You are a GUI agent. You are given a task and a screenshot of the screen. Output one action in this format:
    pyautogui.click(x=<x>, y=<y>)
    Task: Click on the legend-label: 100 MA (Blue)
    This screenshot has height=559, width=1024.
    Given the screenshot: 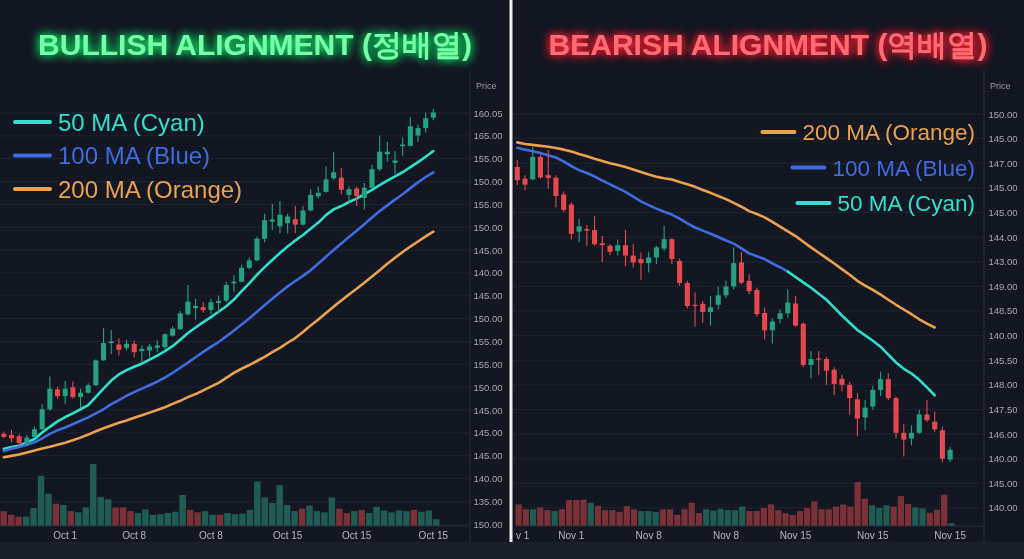 What is the action you would take?
    pyautogui.click(x=134, y=156)
    